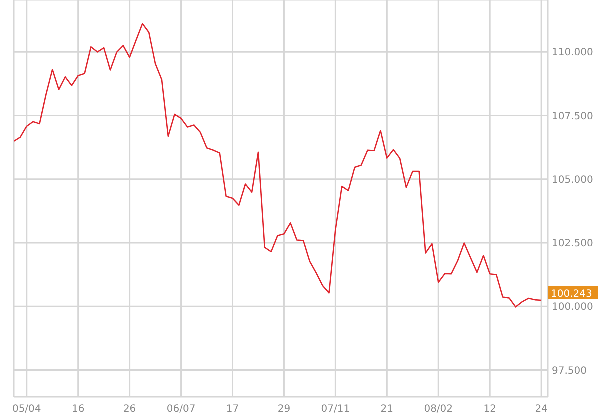 The width and height of the screenshot is (600, 417). I want to click on x-tick-label: 16, so click(78, 410).